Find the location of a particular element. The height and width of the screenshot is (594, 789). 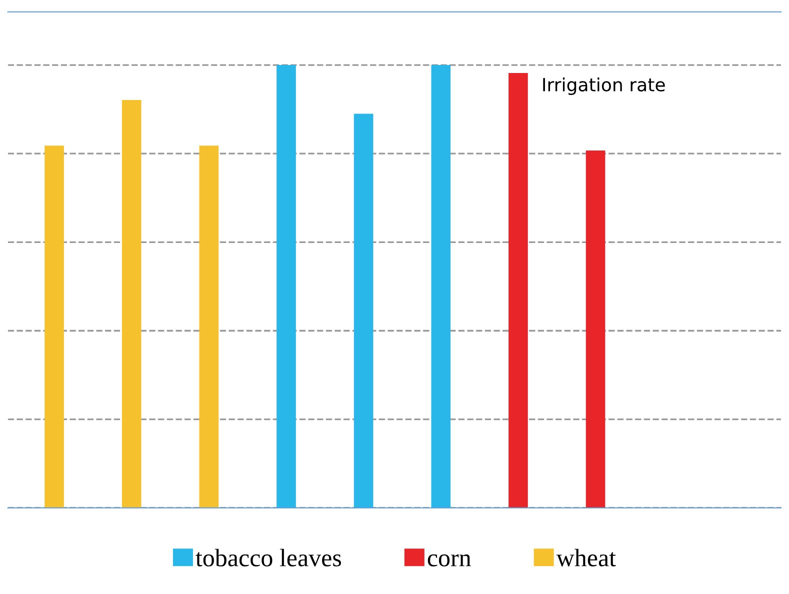

legend-label: wheat is located at coordinates (586, 557).